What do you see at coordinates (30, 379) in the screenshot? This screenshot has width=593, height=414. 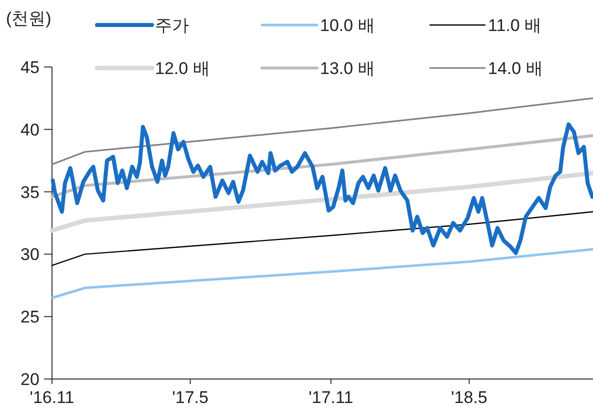 I see `y-tick-label: 20` at bounding box center [30, 379].